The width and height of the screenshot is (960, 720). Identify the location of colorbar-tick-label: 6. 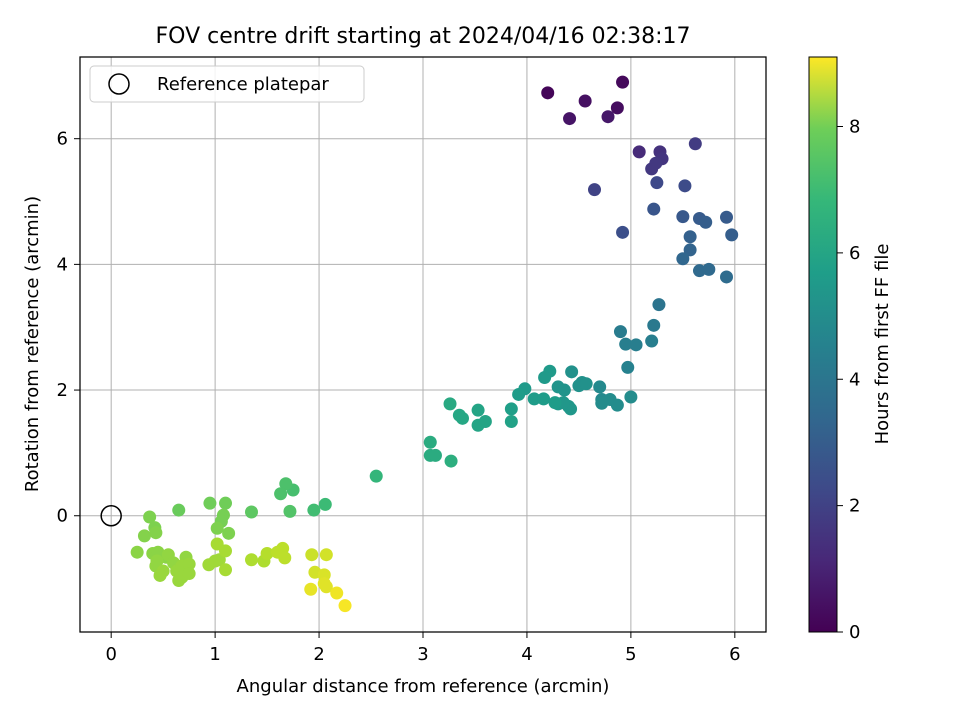
(854, 253).